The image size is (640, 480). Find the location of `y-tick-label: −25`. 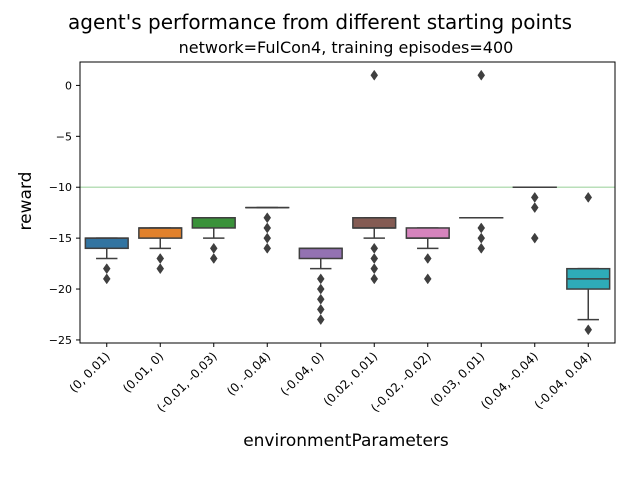

y-tick-label: −25 is located at coordinates (60, 340).